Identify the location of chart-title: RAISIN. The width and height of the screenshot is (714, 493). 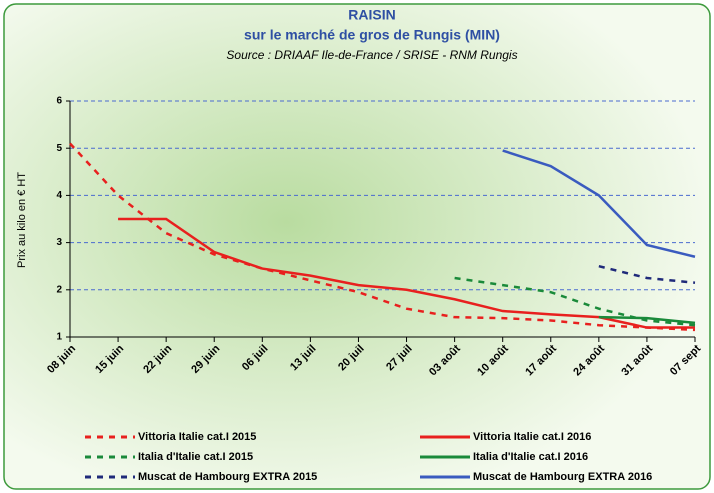
(371, 15).